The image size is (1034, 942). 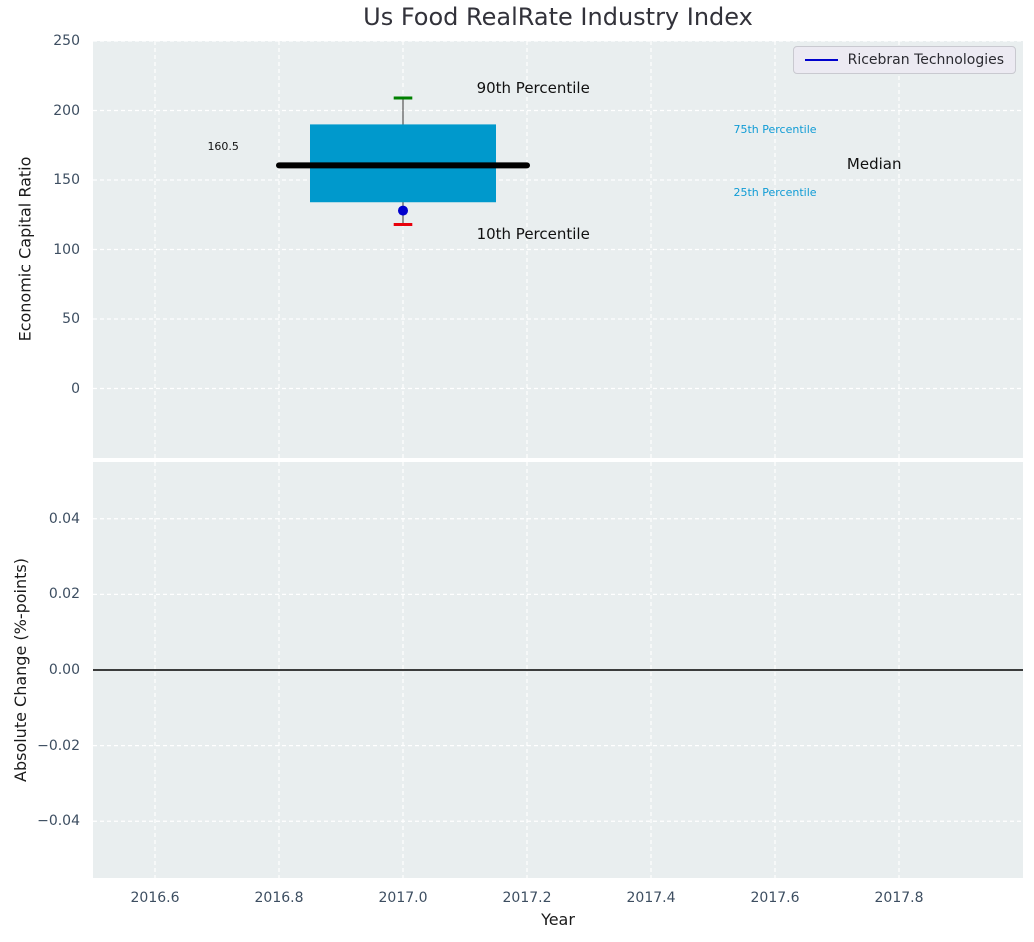 What do you see at coordinates (775, 129) in the screenshot?
I see `annotation-75th-percentile: 75th Percentile` at bounding box center [775, 129].